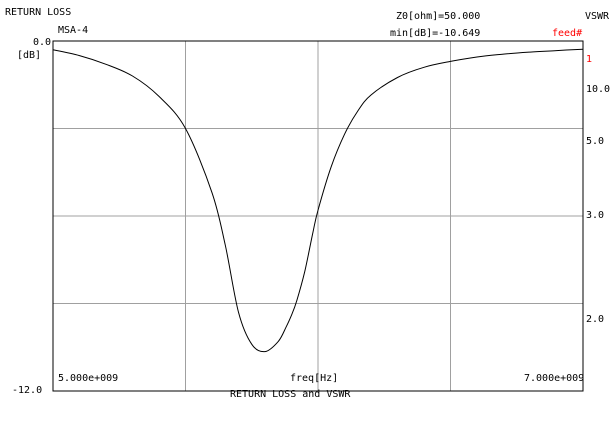  Describe the element at coordinates (554, 378) in the screenshot. I see `x-tick-right: 7.000e+009` at that location.